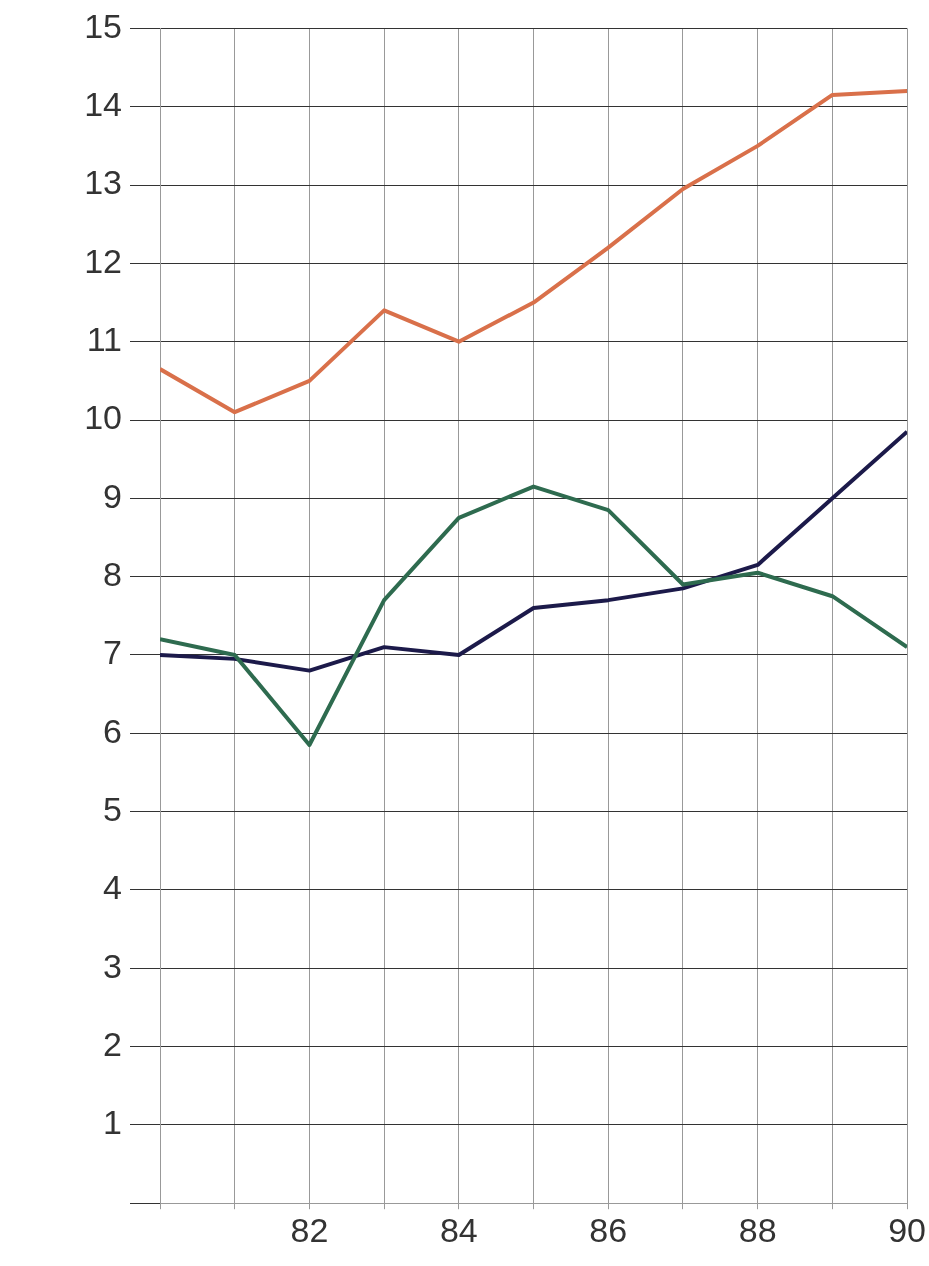 The width and height of the screenshot is (929, 1266). I want to click on y-tick-label: 6, so click(112, 730).